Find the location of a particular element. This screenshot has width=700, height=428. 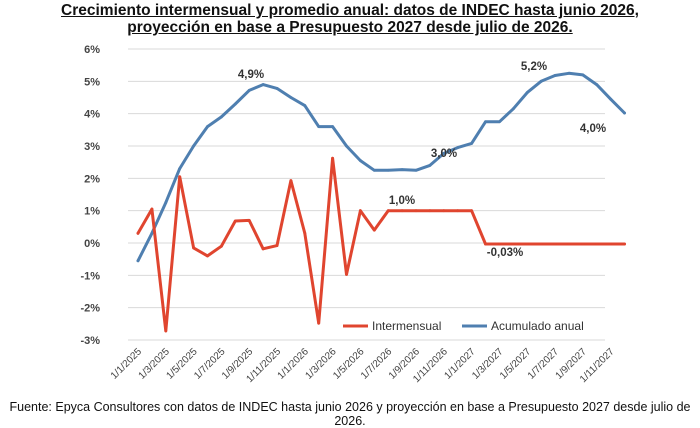

y-tick-label: 5% is located at coordinates (92, 82).